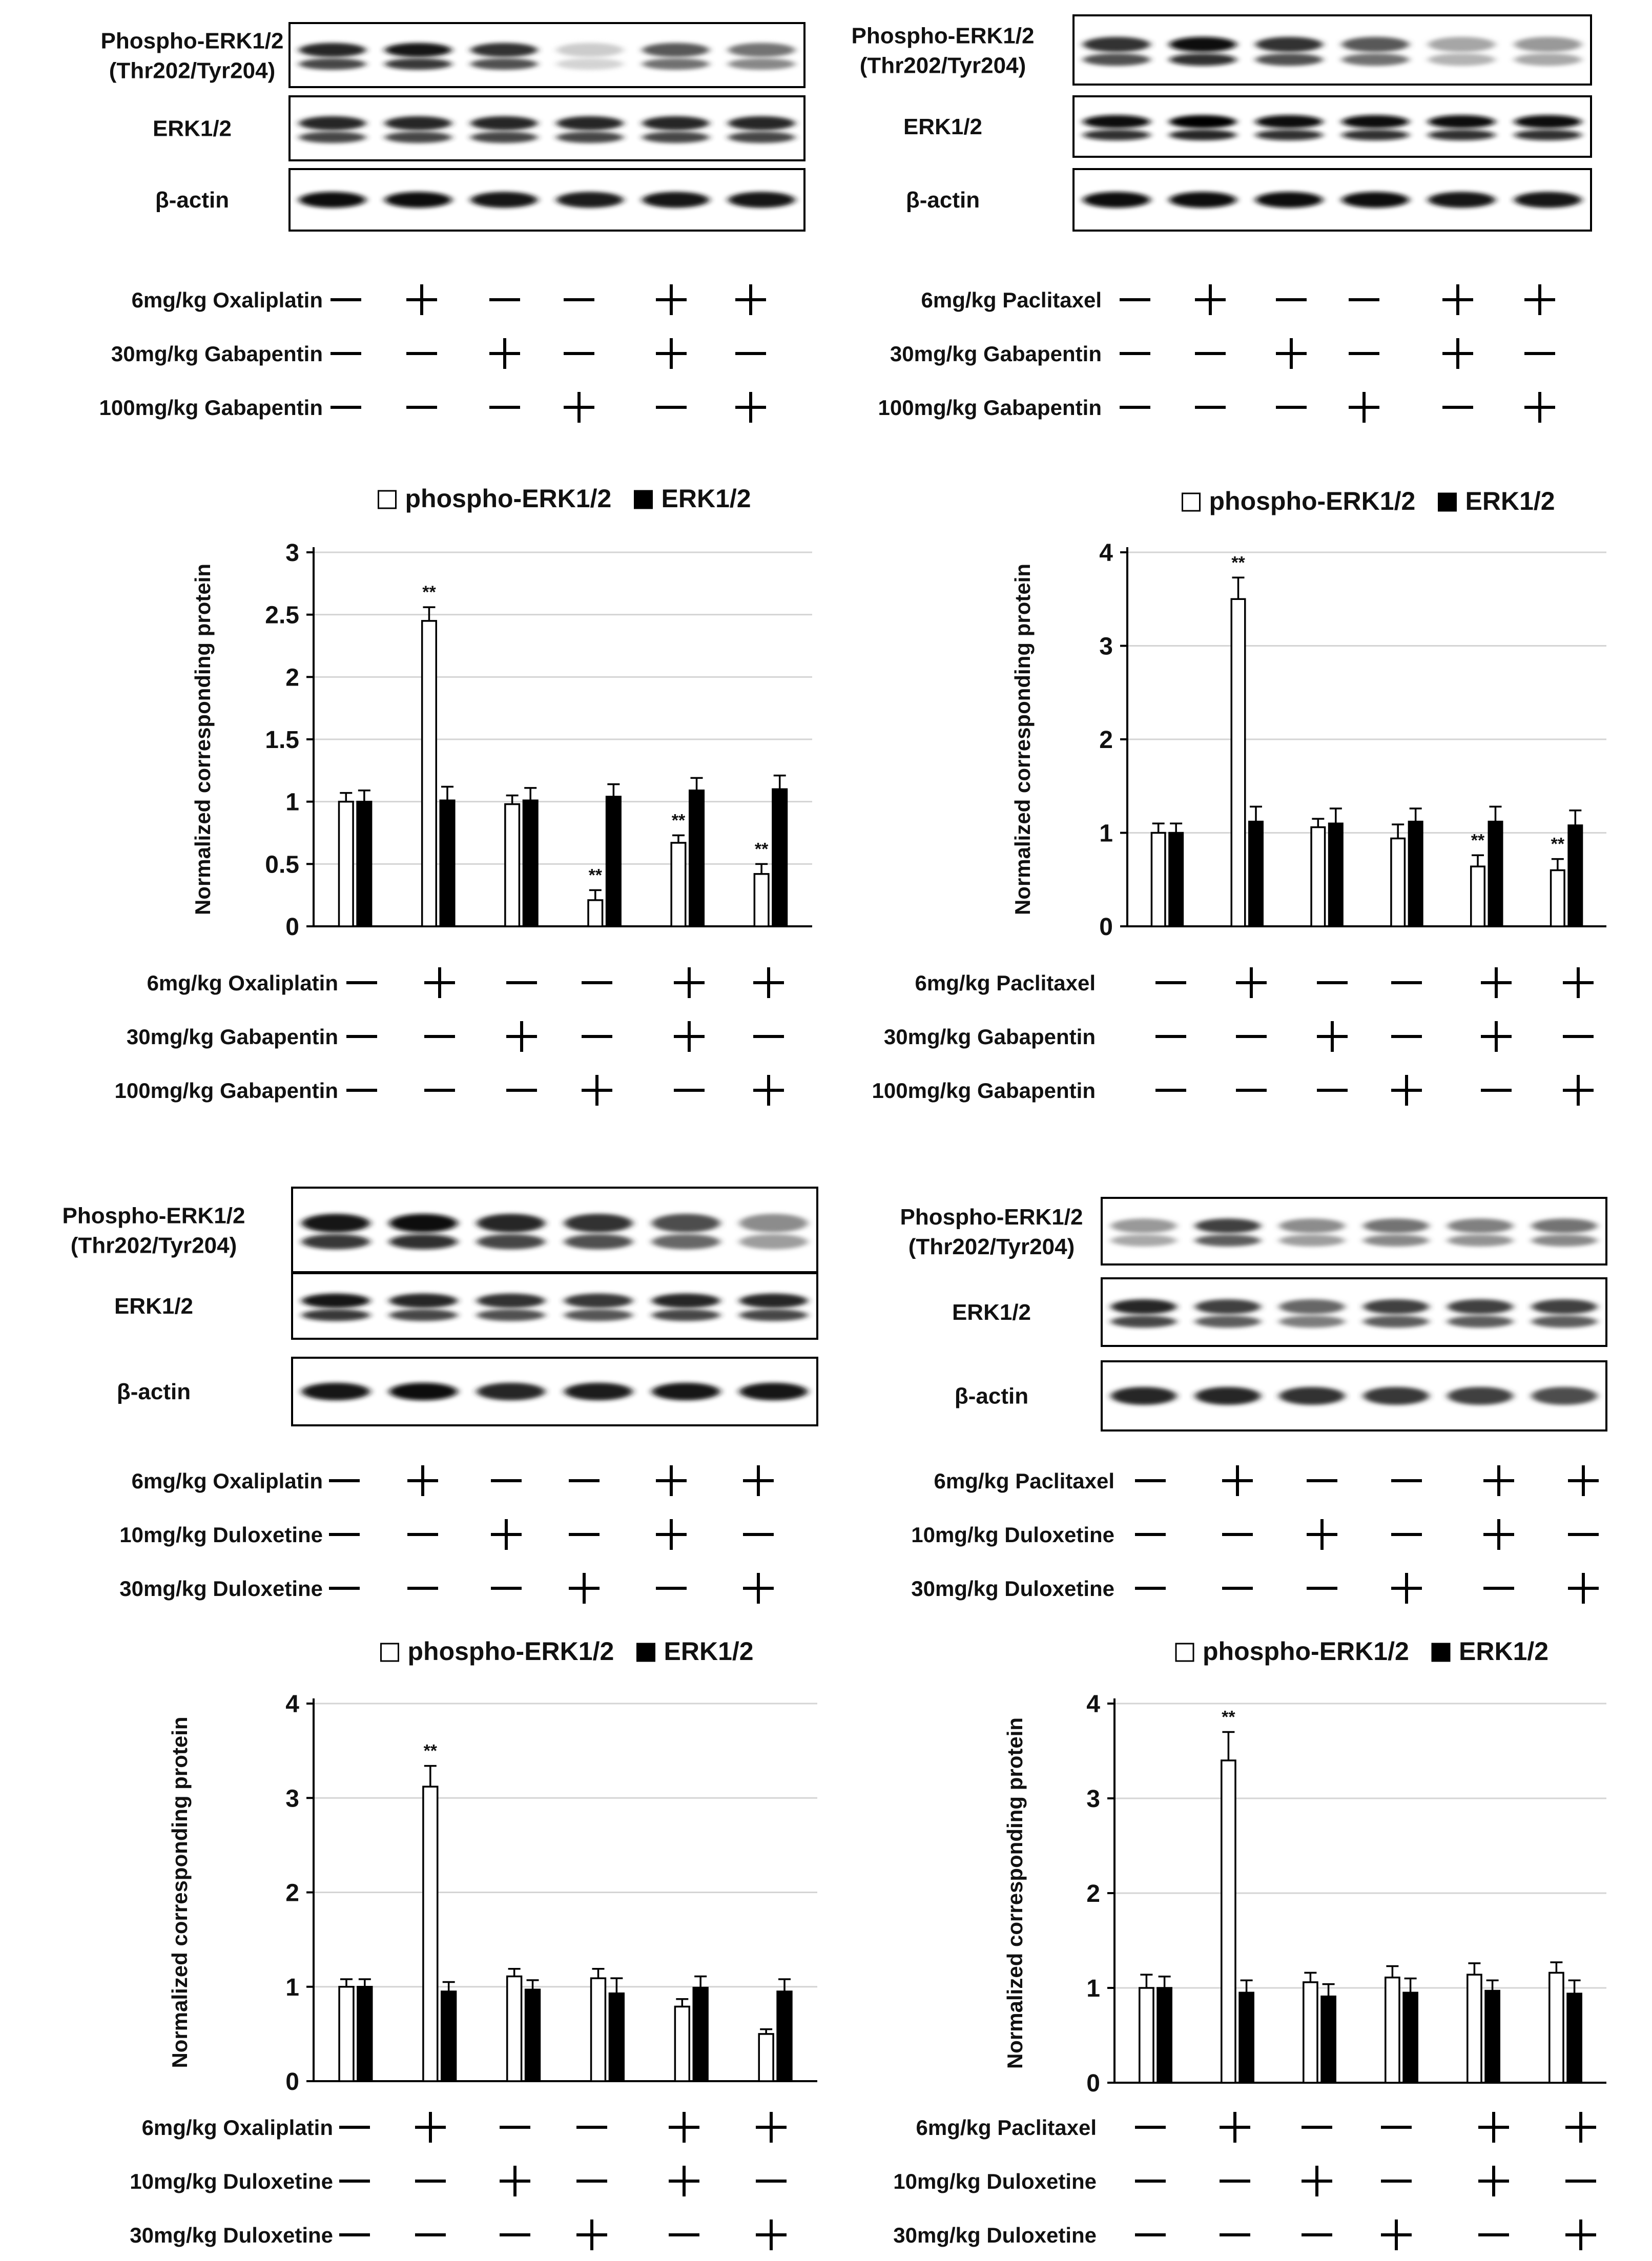 The width and height of the screenshot is (1652, 2261). Describe the element at coordinates (1011, 300) in the screenshot. I see `treatment-label: 6mg/kg Paclitaxel` at that location.